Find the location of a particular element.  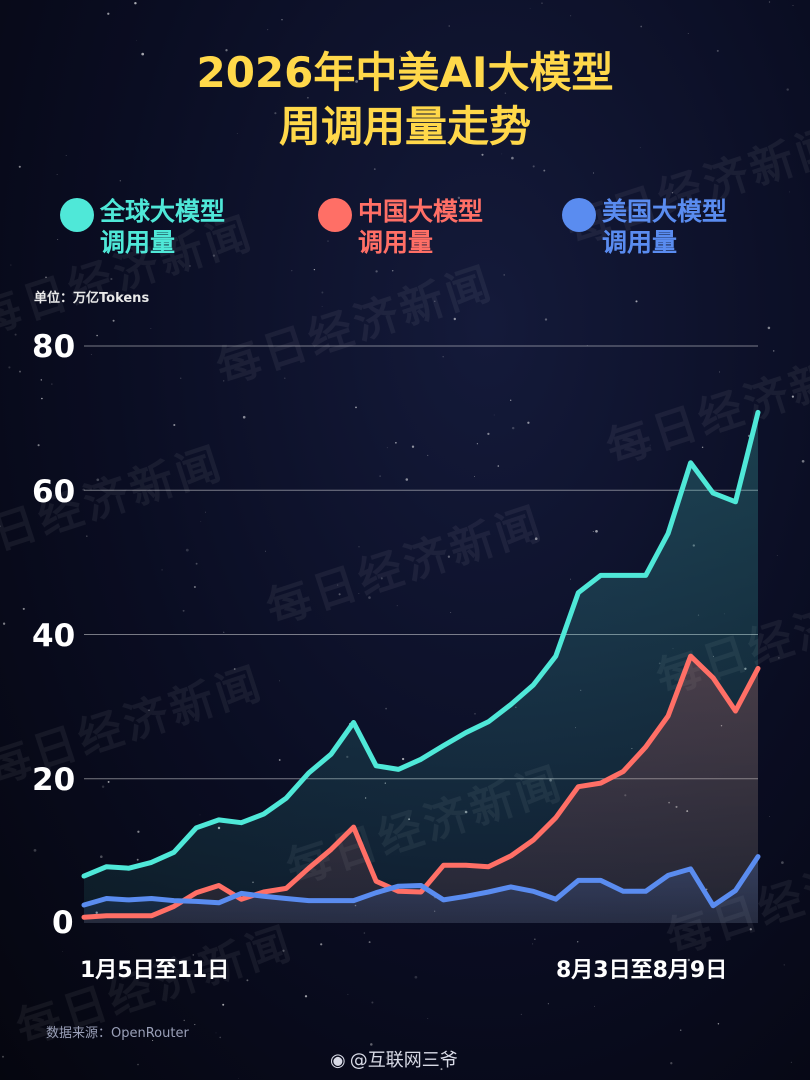

legend-label-line: 调用量 is located at coordinates (396, 242).